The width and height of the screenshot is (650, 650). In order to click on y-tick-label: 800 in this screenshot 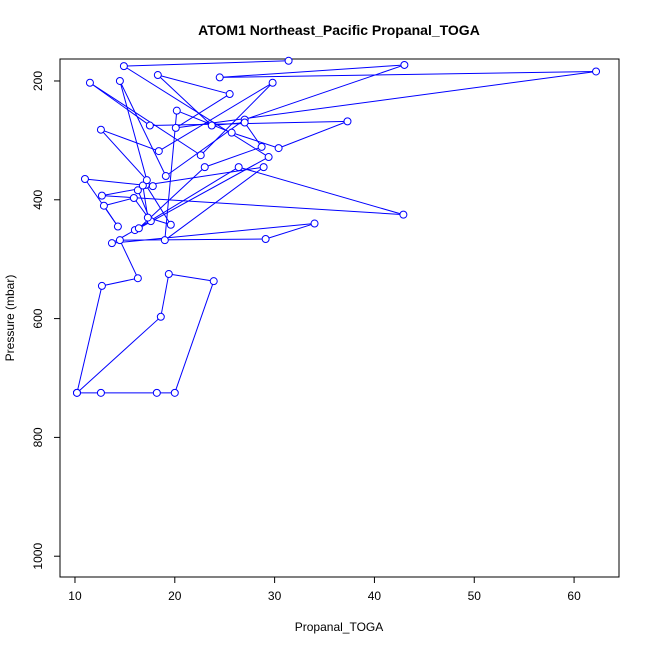, I will do `click(38, 437)`.